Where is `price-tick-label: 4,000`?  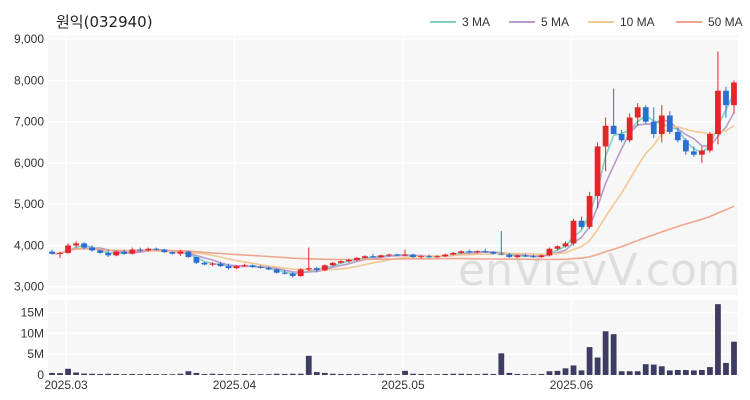 price-tick-label: 4,000 is located at coordinates (29, 245).